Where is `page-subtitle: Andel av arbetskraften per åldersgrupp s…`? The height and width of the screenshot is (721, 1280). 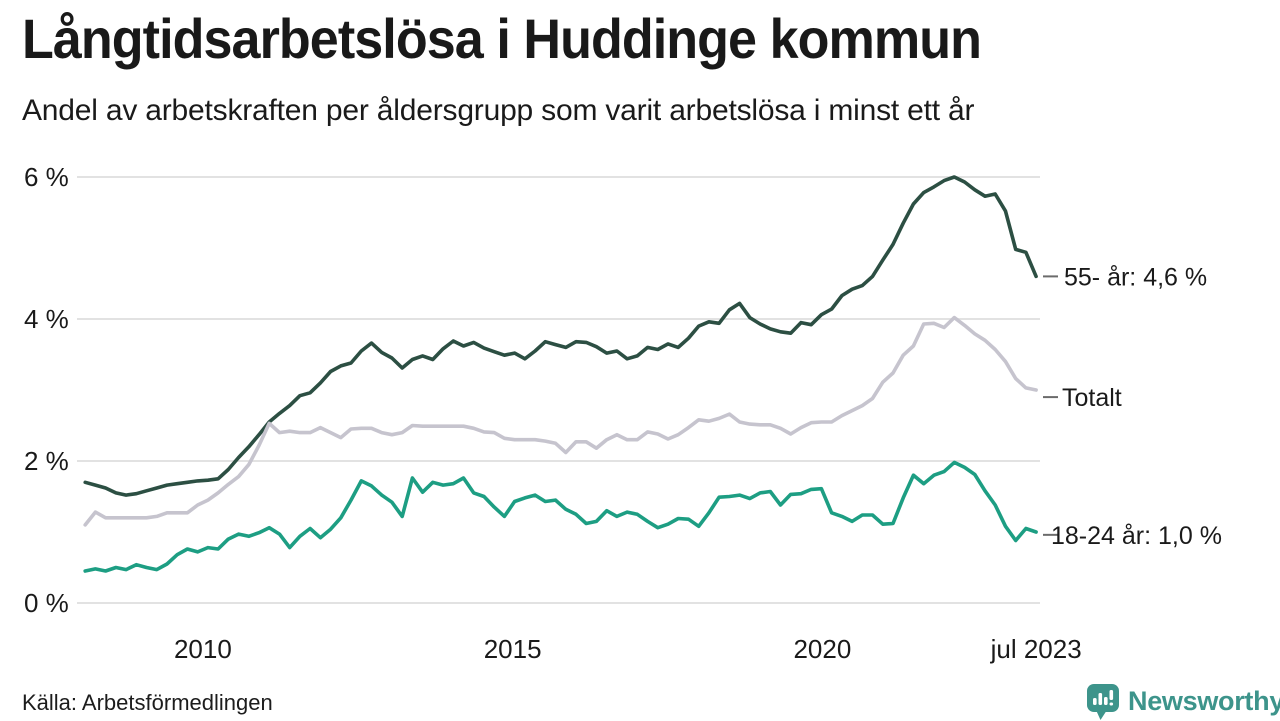
page-subtitle: Andel av arbetskraften per åldersgrupp s… is located at coordinates (498, 110).